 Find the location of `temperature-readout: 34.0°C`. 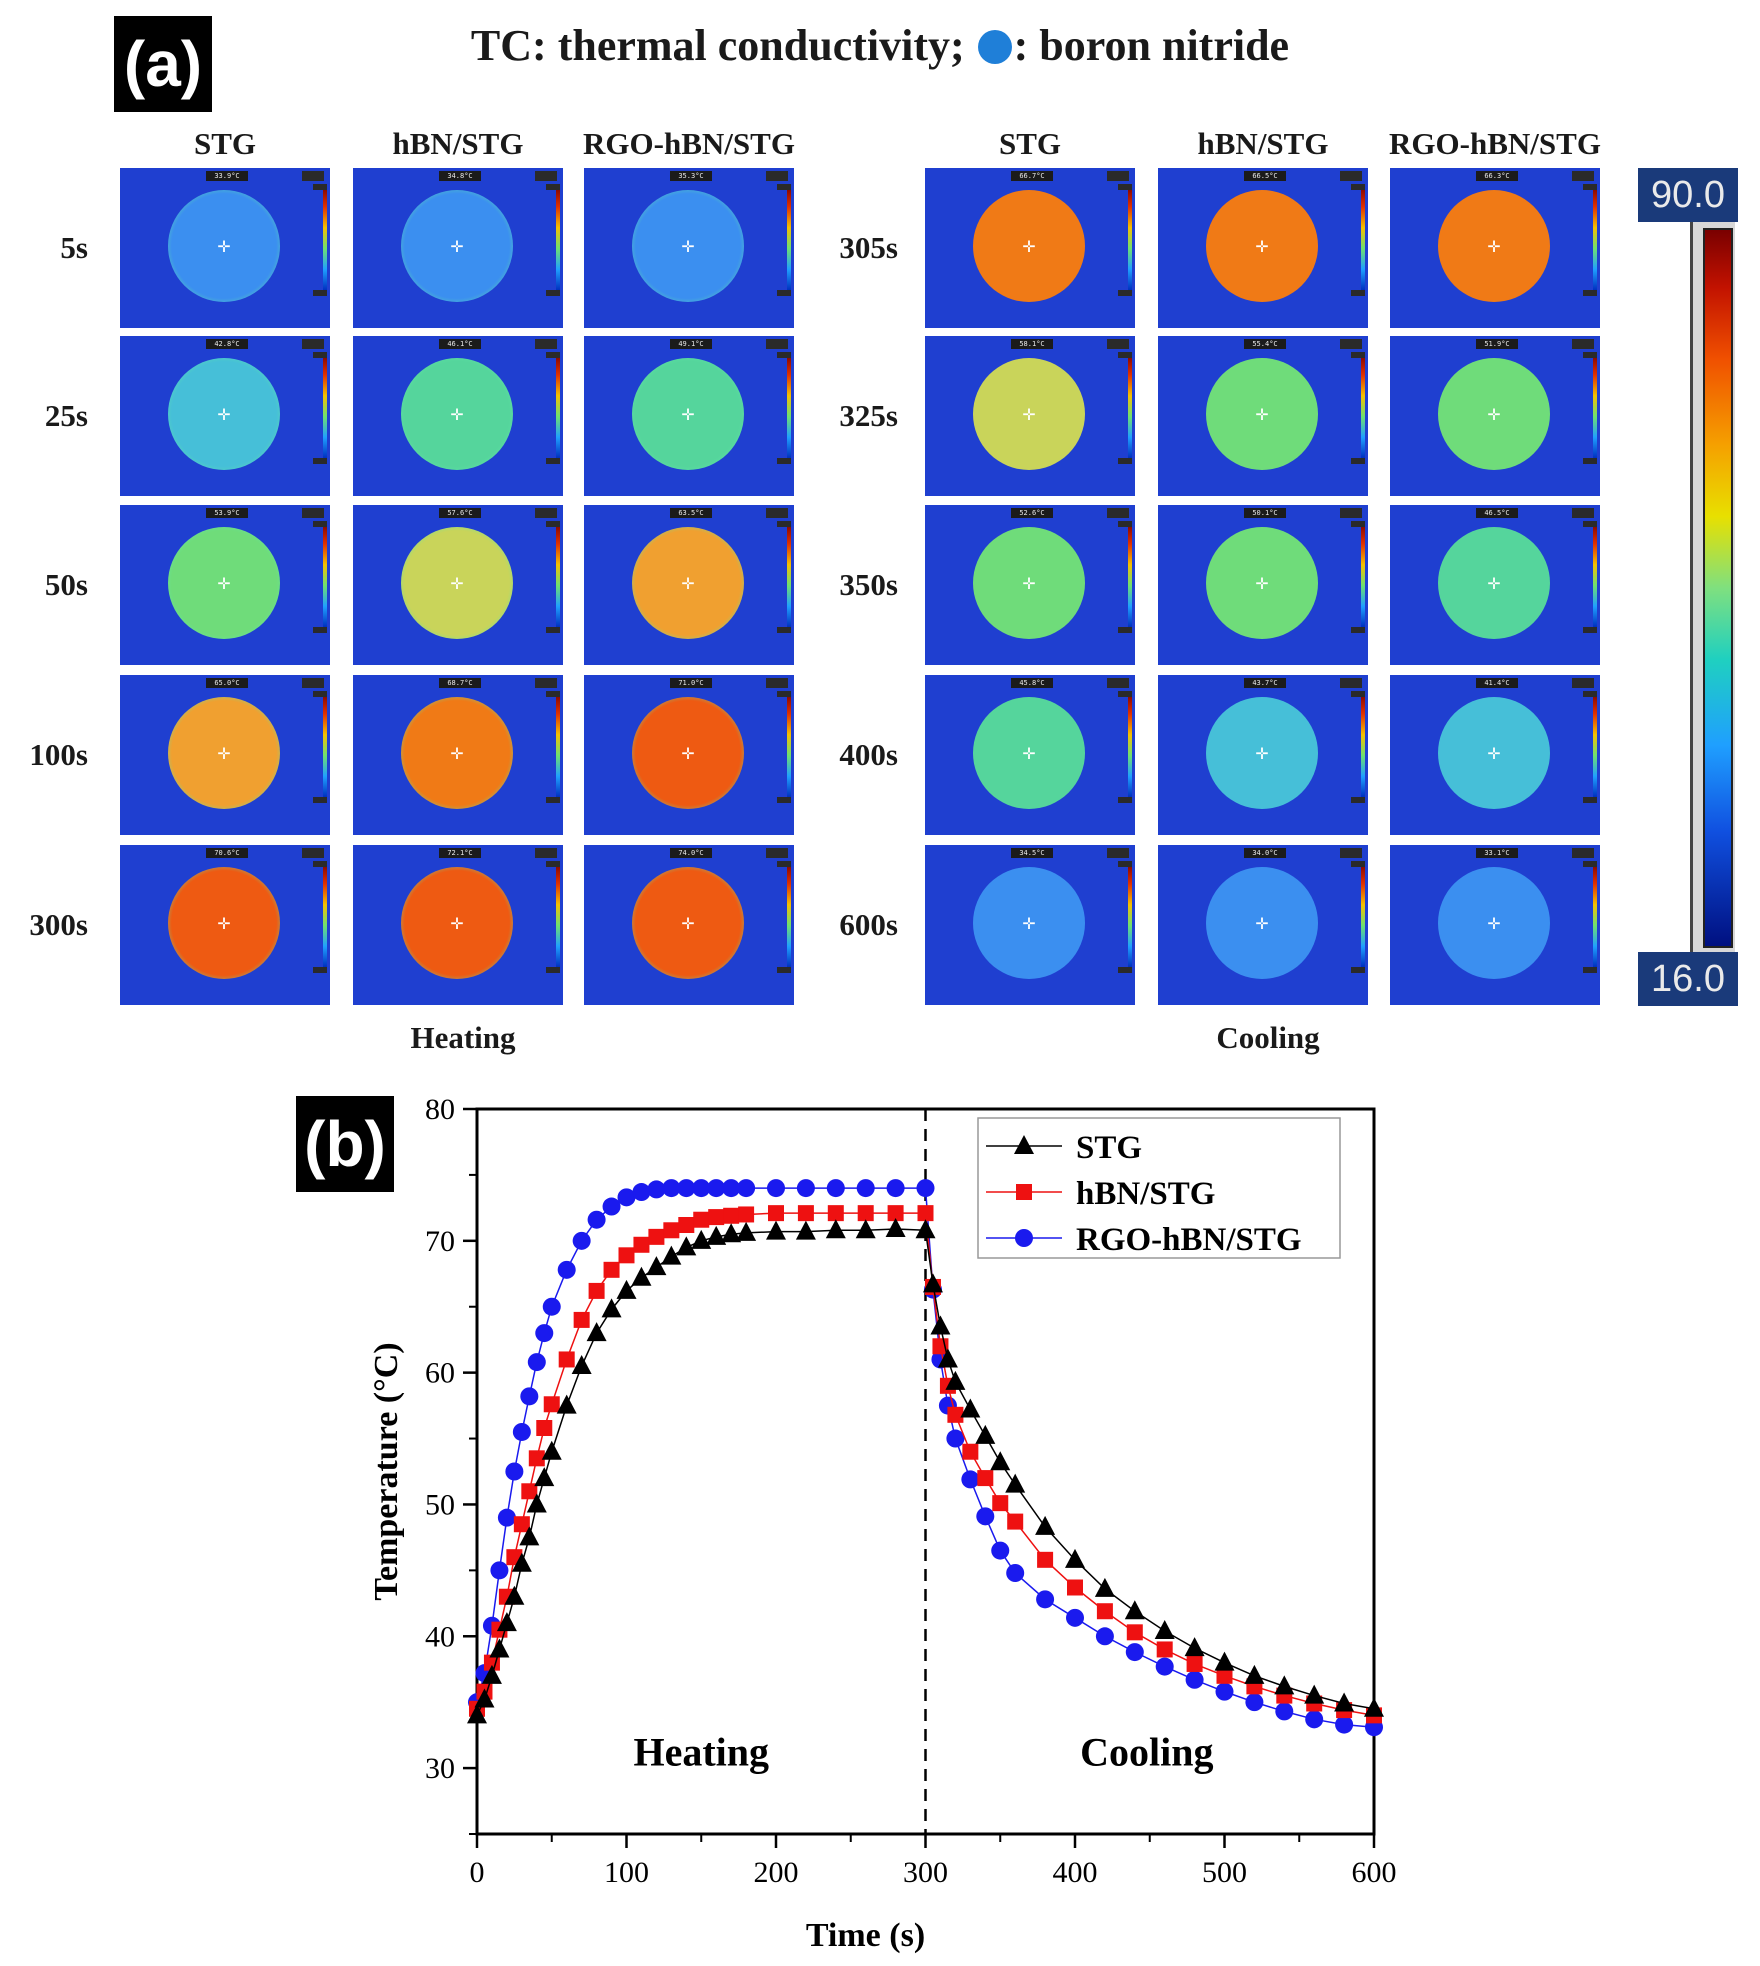

temperature-readout: 34.0°C is located at coordinates (1265, 853).